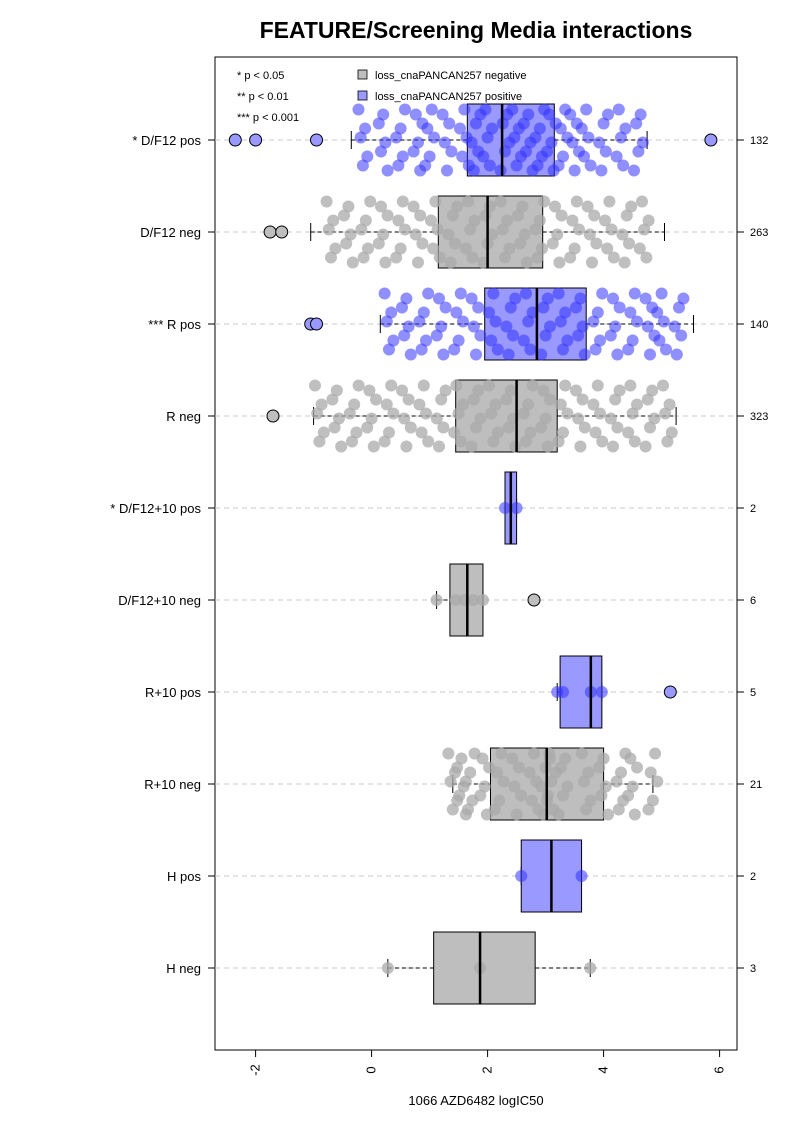  What do you see at coordinates (487, 1069) in the screenshot?
I see `x-tick-label: 2` at bounding box center [487, 1069].